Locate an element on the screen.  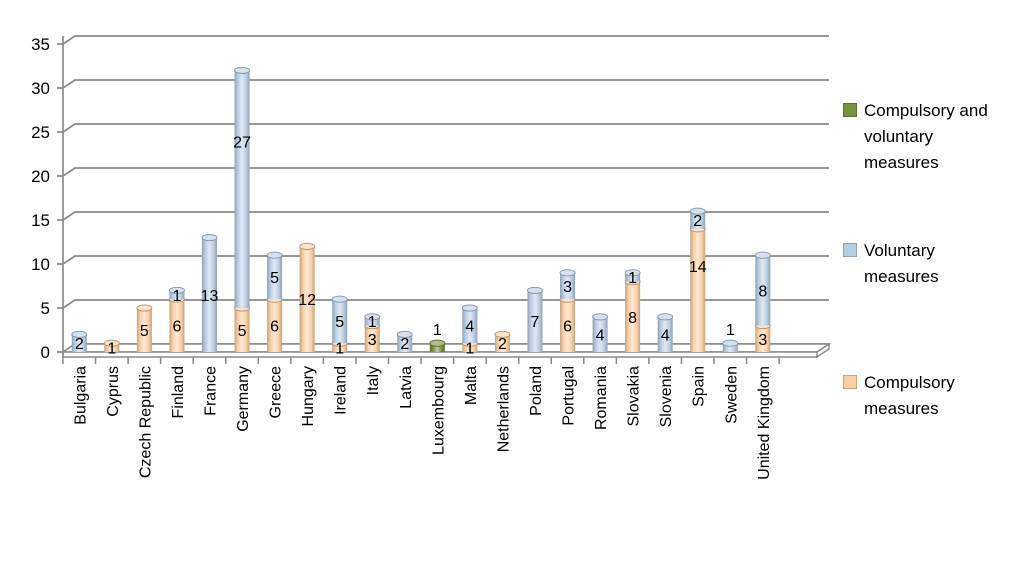
y-tick-label: 20 is located at coordinates (40, 176).